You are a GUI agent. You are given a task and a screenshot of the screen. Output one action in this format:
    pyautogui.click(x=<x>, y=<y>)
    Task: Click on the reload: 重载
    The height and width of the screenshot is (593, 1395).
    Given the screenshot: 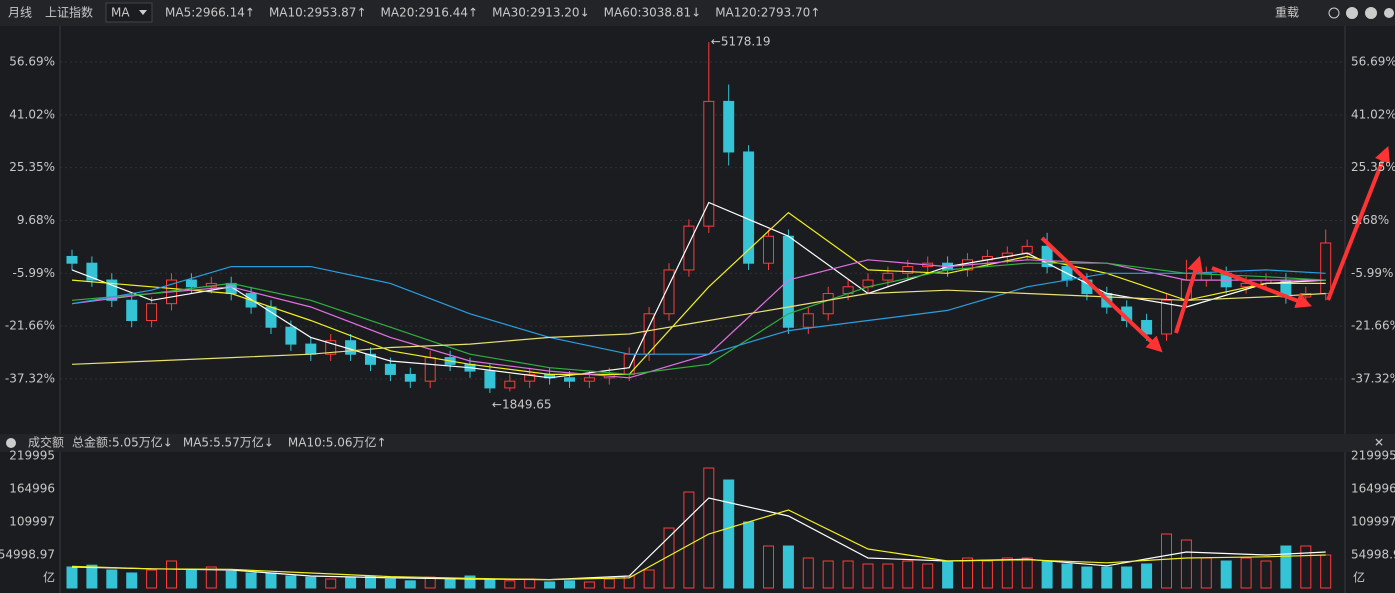 What is the action you would take?
    pyautogui.click(x=1287, y=13)
    